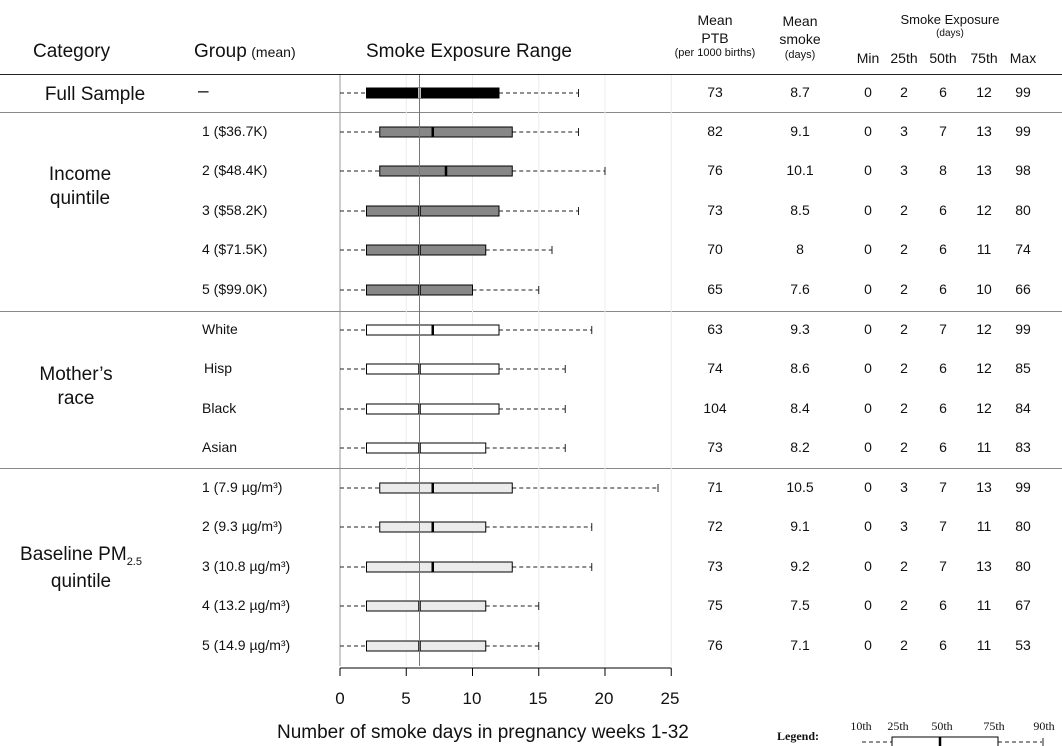  What do you see at coordinates (800, 170) in the screenshot?
I see `cell-smoke: 10.1` at bounding box center [800, 170].